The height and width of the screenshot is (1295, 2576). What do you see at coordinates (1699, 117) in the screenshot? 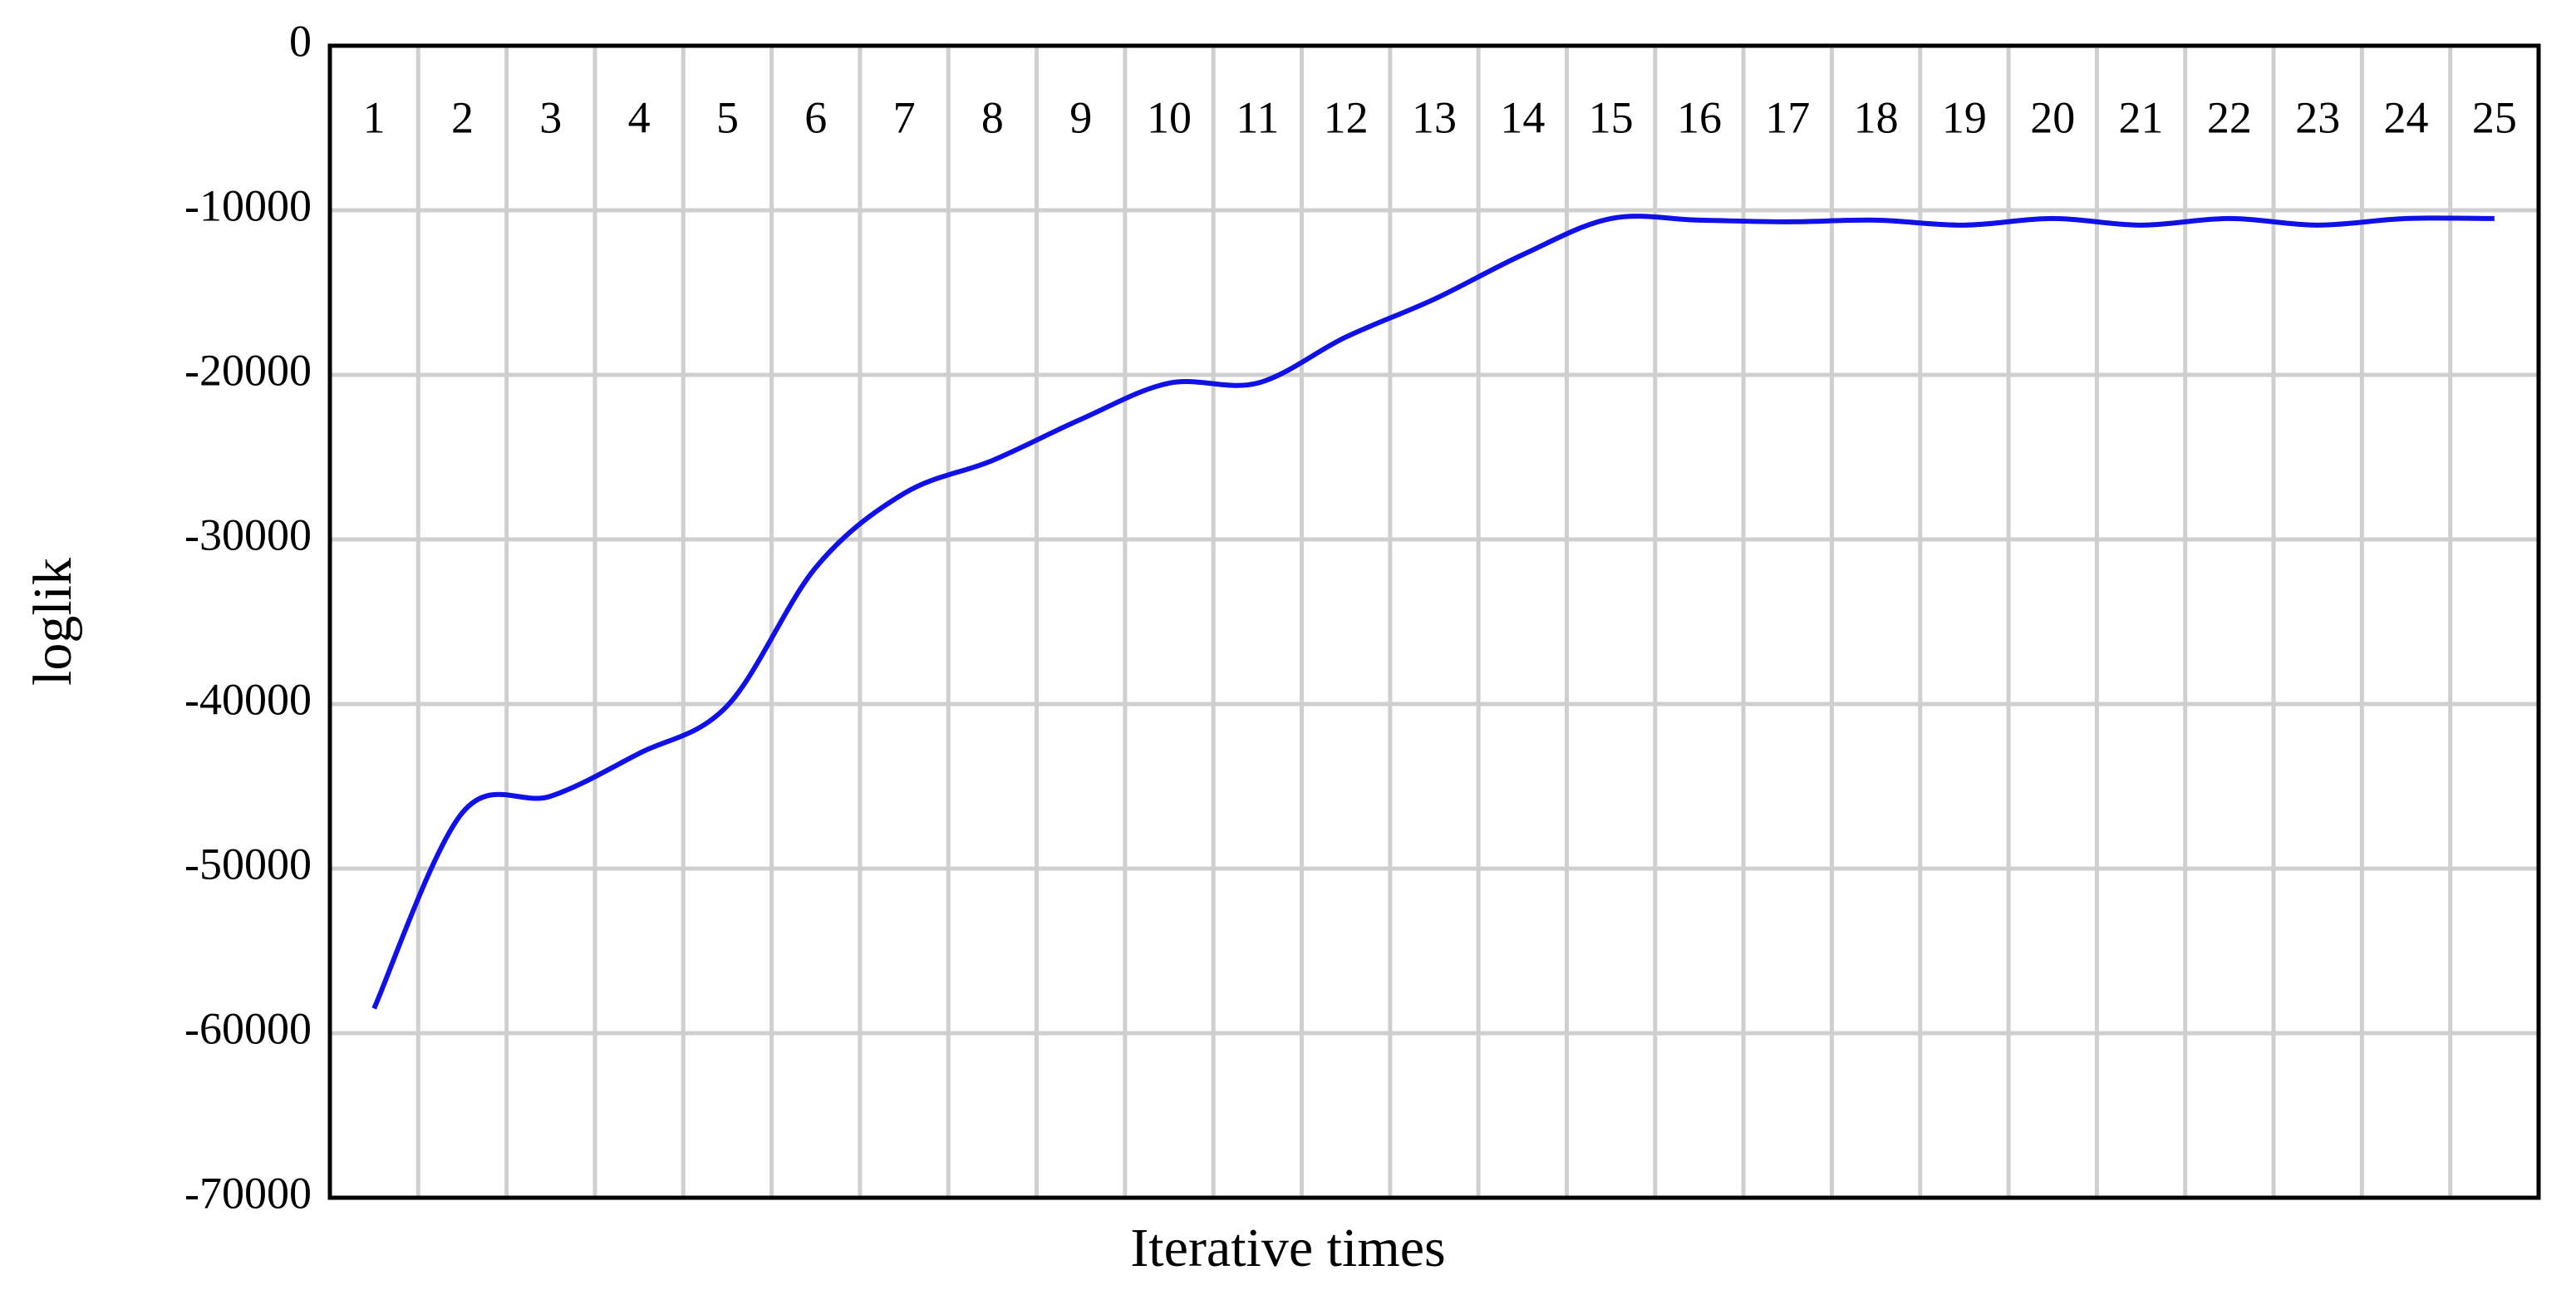
I see `x-tick-label: 16` at bounding box center [1699, 117].